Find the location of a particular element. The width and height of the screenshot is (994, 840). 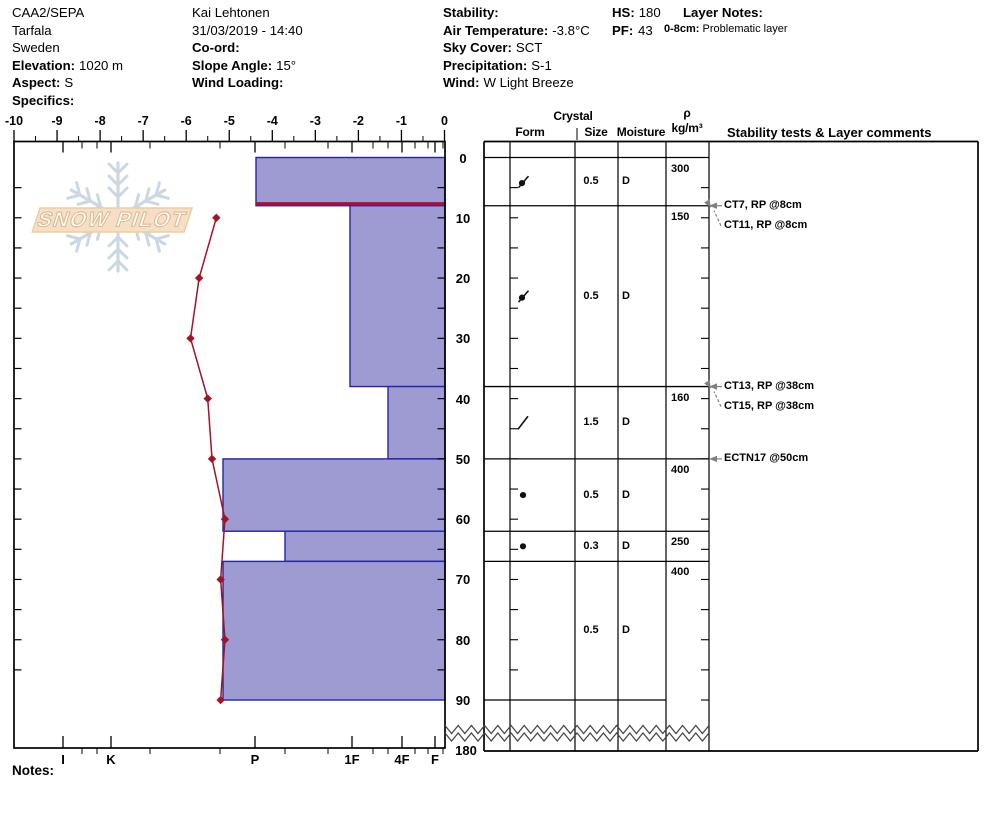

header-field-label: Stability: is located at coordinates (471, 12).